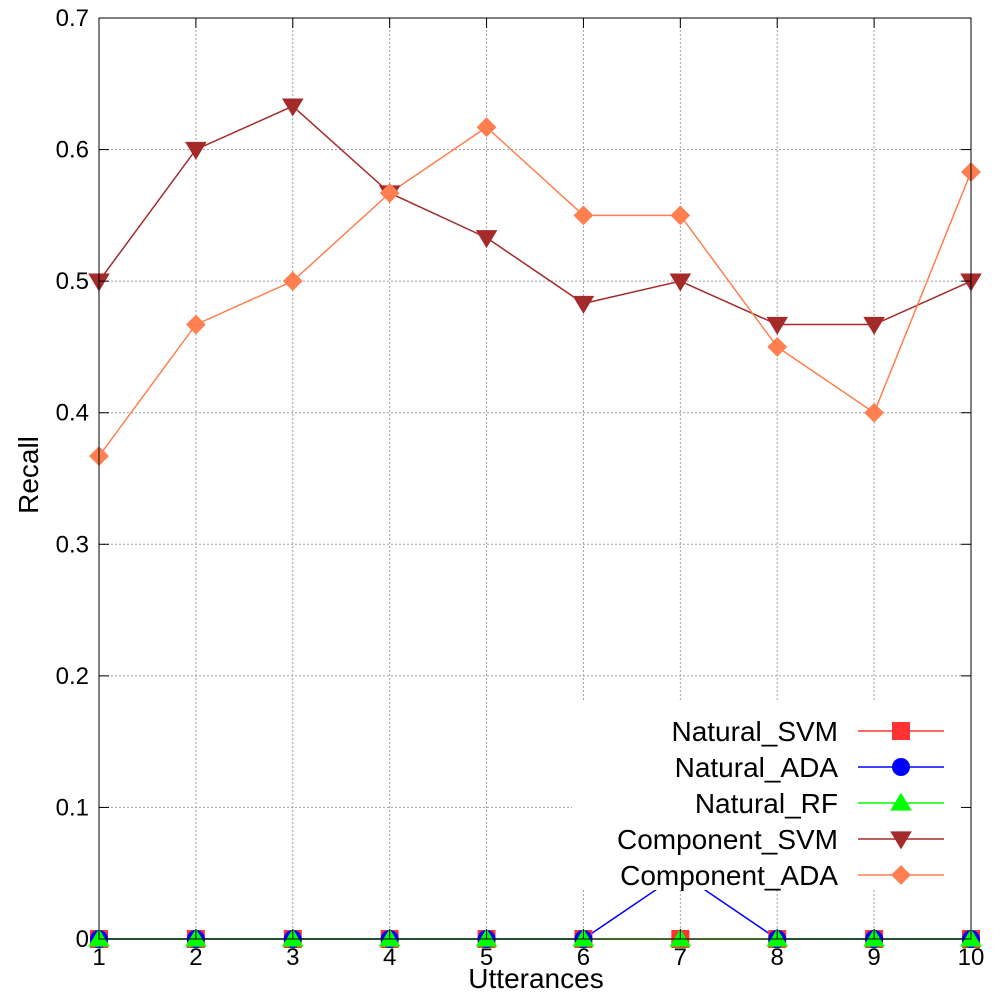 The image size is (1000, 1000). I want to click on x-tick-label: 3, so click(292, 957).